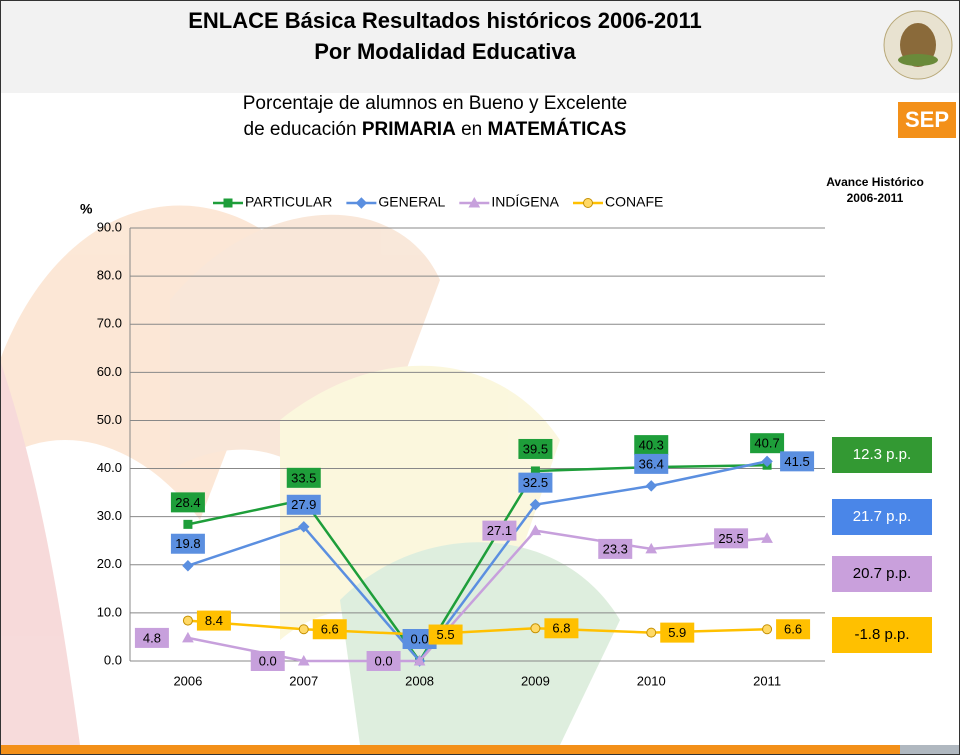 The image size is (960, 755). I want to click on data-label: 40.7, so click(766, 443).